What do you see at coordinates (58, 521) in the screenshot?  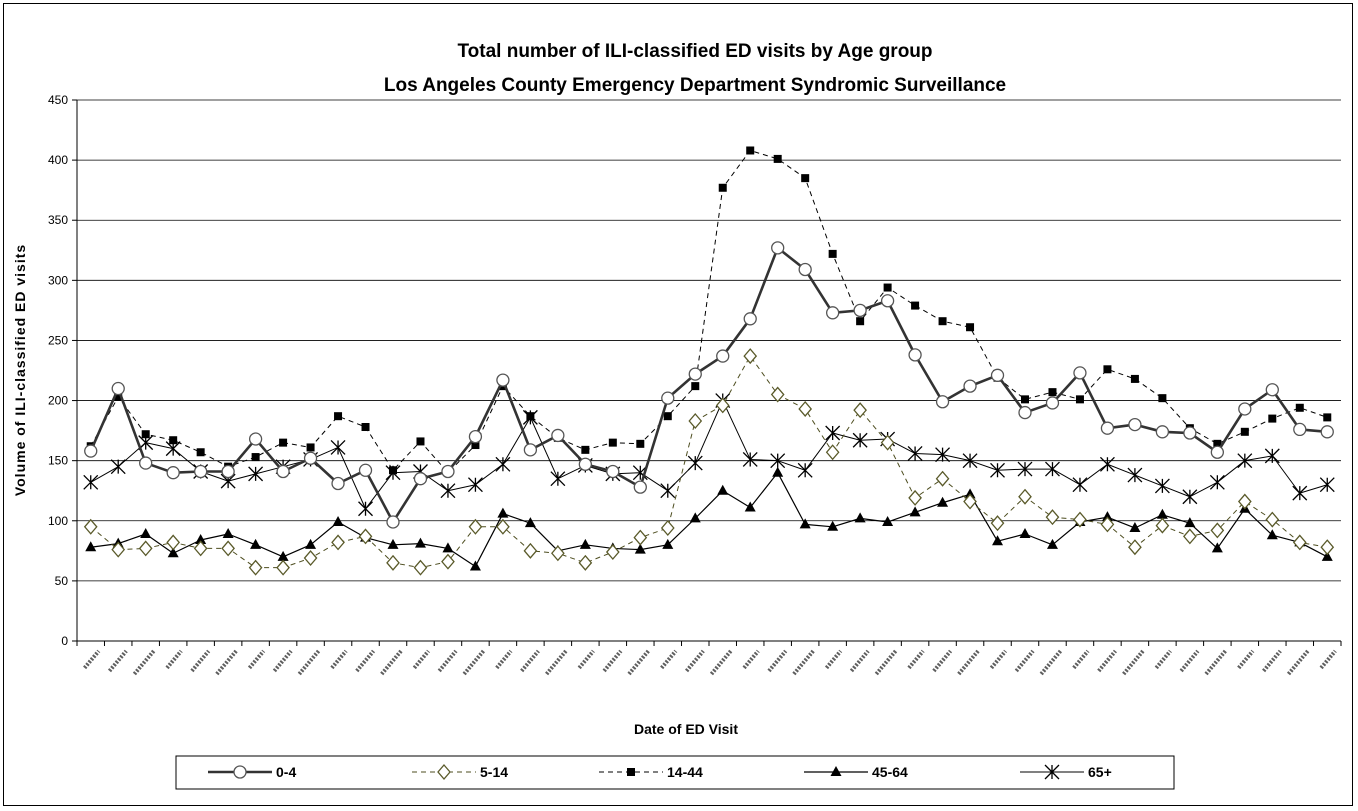 I see `y-tick-label: 100` at bounding box center [58, 521].